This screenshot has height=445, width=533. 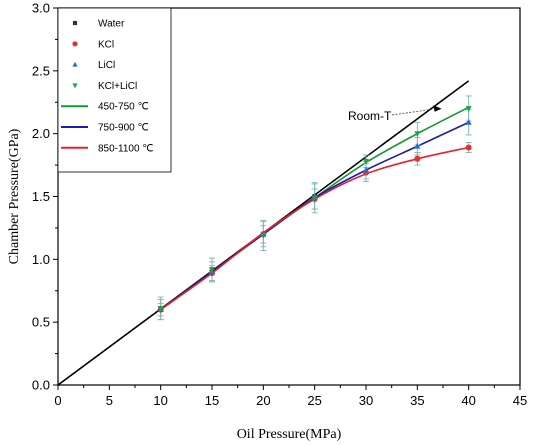 What do you see at coordinates (41, 8) in the screenshot?
I see `y-tick-label: 3.0` at bounding box center [41, 8].